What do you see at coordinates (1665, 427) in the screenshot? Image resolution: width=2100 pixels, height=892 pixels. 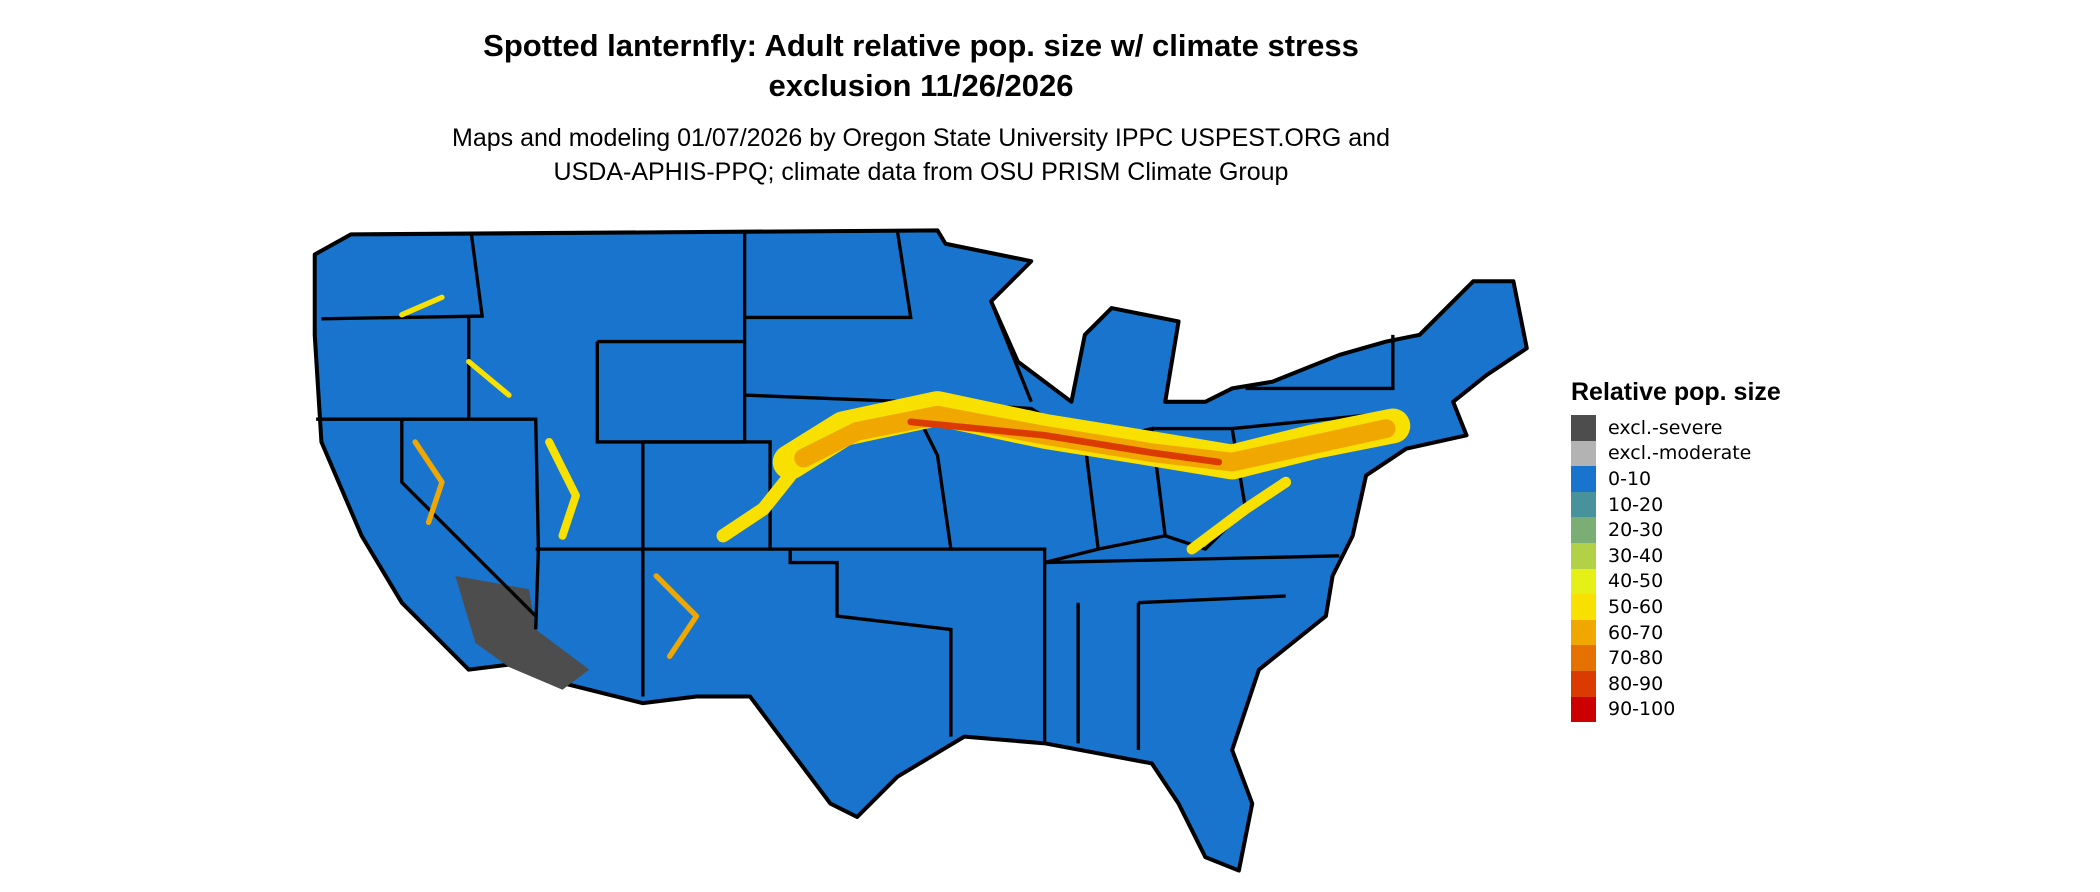 I see `legend-label: excl.-severe` at bounding box center [1665, 427].